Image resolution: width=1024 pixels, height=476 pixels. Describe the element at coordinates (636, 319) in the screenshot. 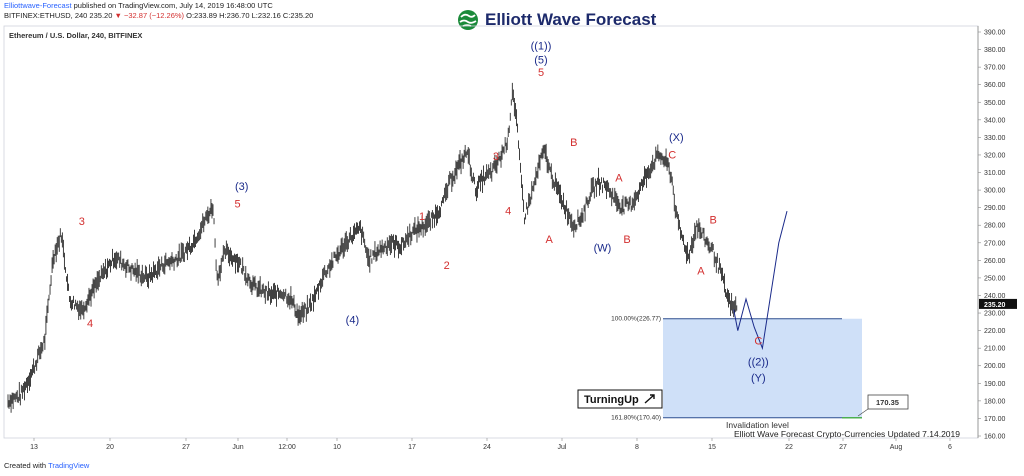

I see `fib-100-label: 100.00%(226.77)` at that location.